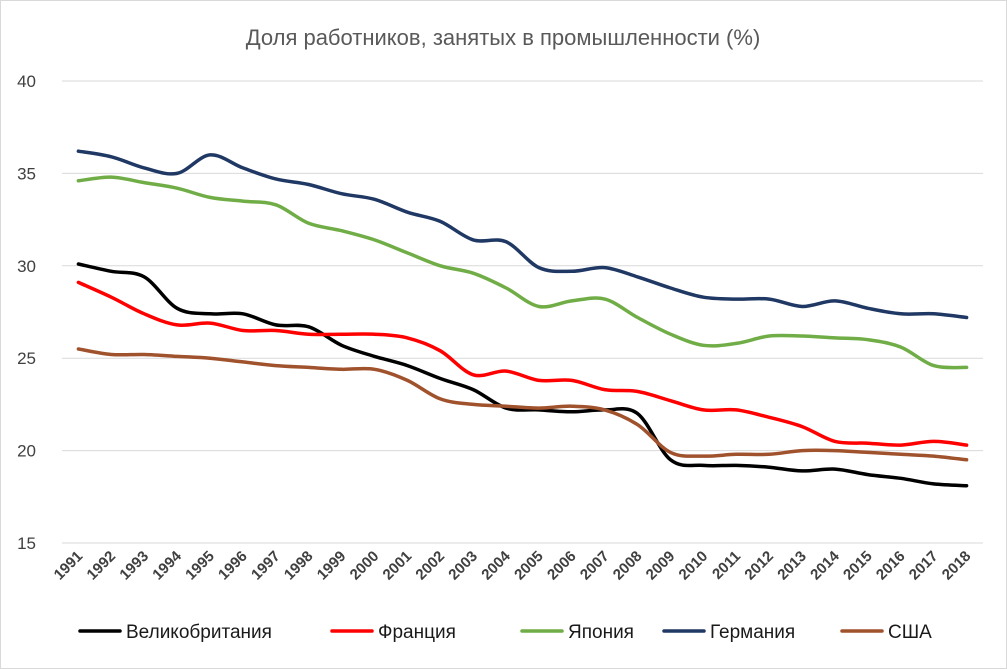 This screenshot has height=669, width=1007. I want to click on x-tick-label: 2002, so click(430, 566).